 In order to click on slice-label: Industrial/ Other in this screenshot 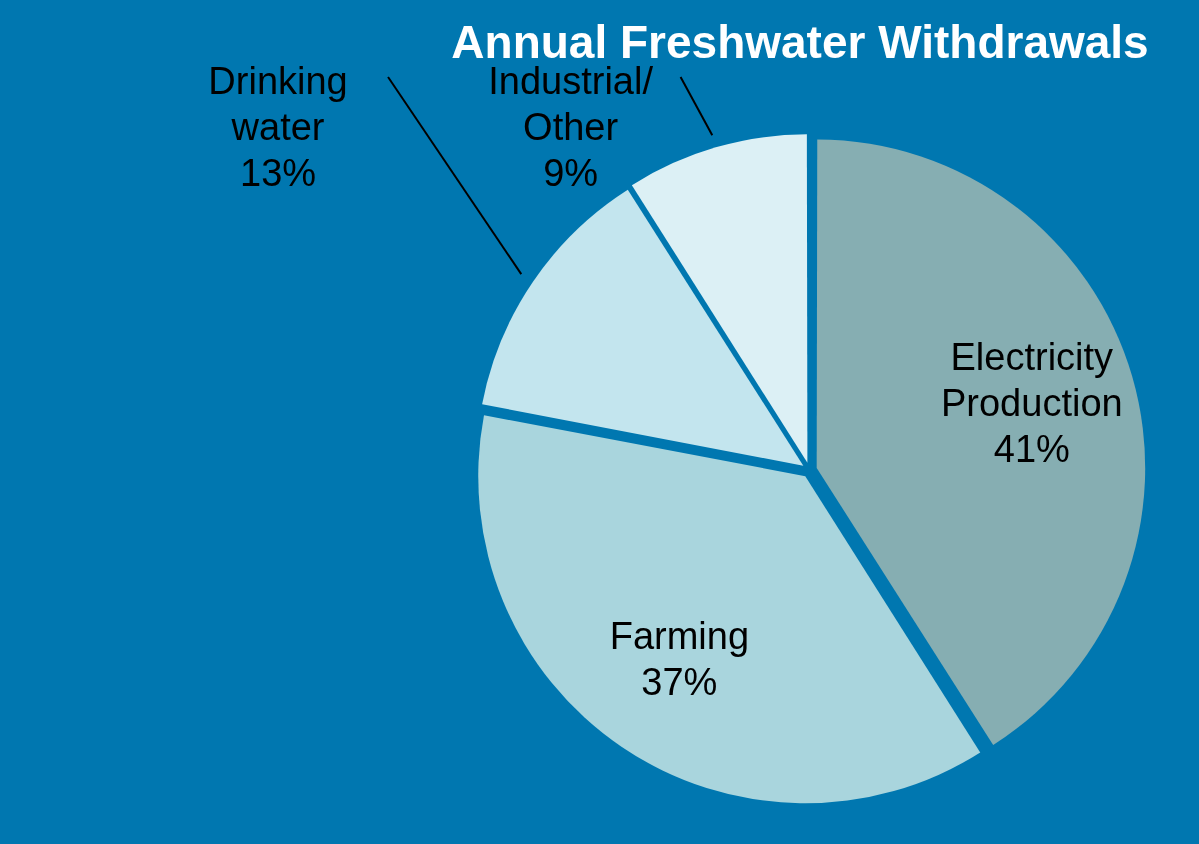, I will do `click(571, 104)`.